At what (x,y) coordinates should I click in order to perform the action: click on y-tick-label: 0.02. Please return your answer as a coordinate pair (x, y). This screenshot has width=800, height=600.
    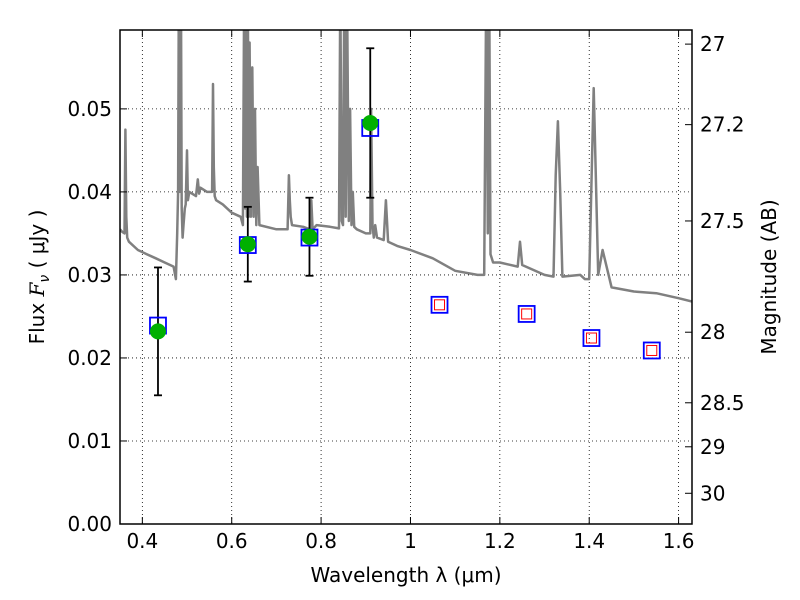
    Looking at the image, I should click on (89, 358).